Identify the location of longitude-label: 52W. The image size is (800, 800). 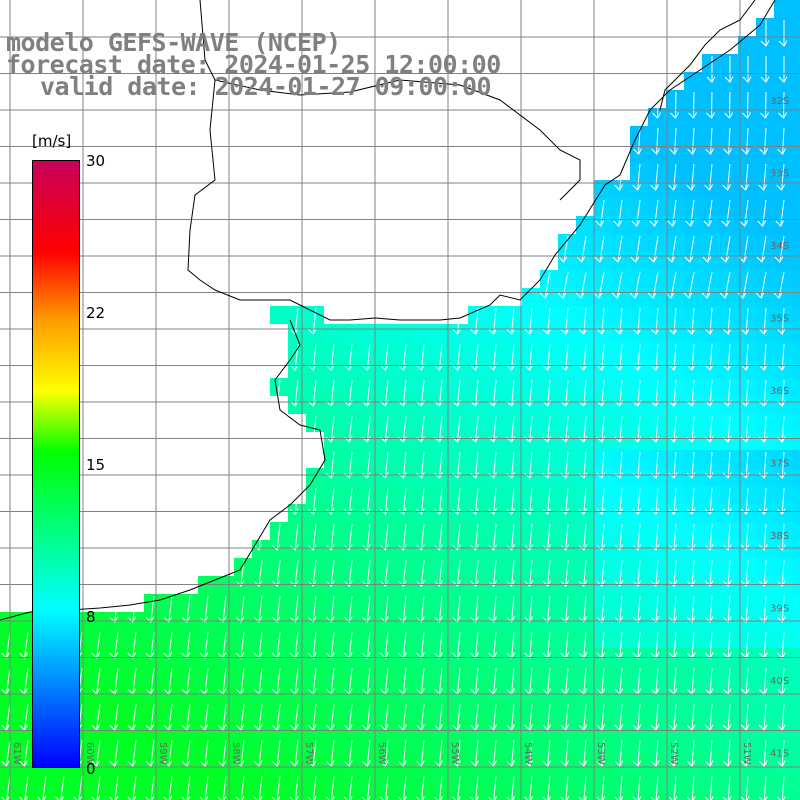
(673, 753).